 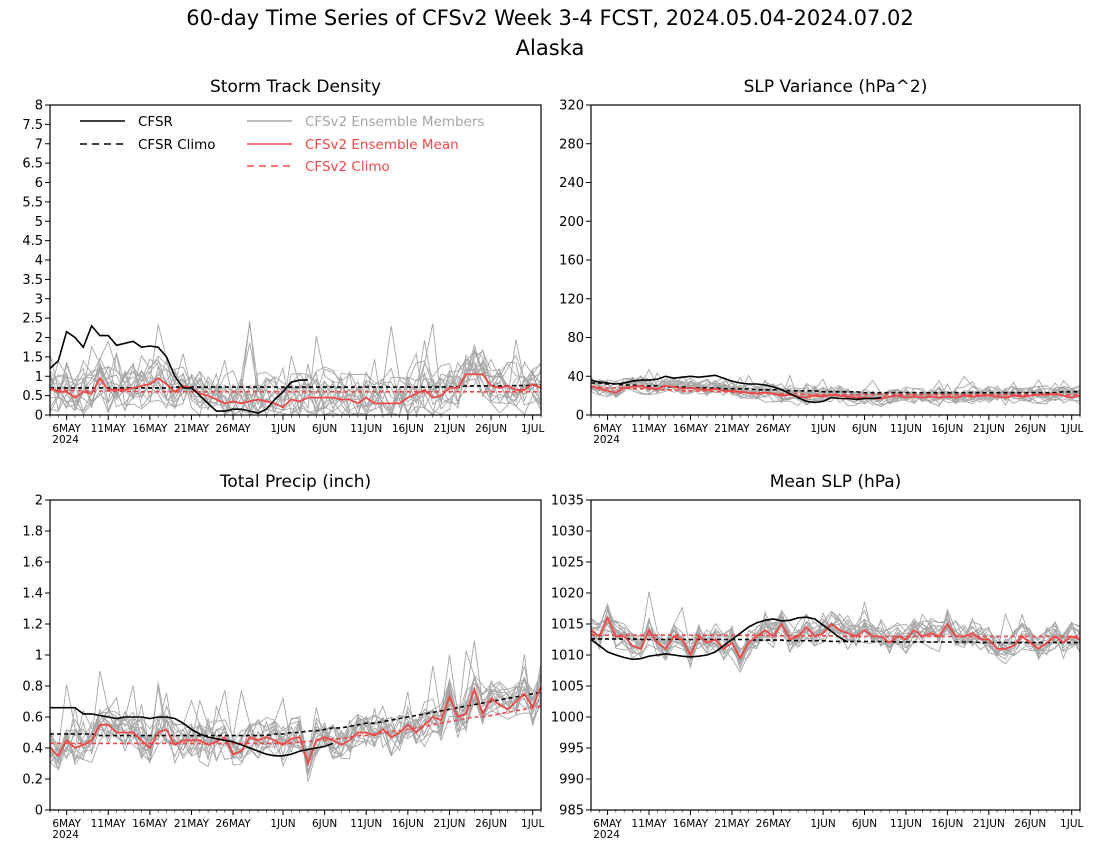 I want to click on y-tick-label: 3, so click(x=39, y=299).